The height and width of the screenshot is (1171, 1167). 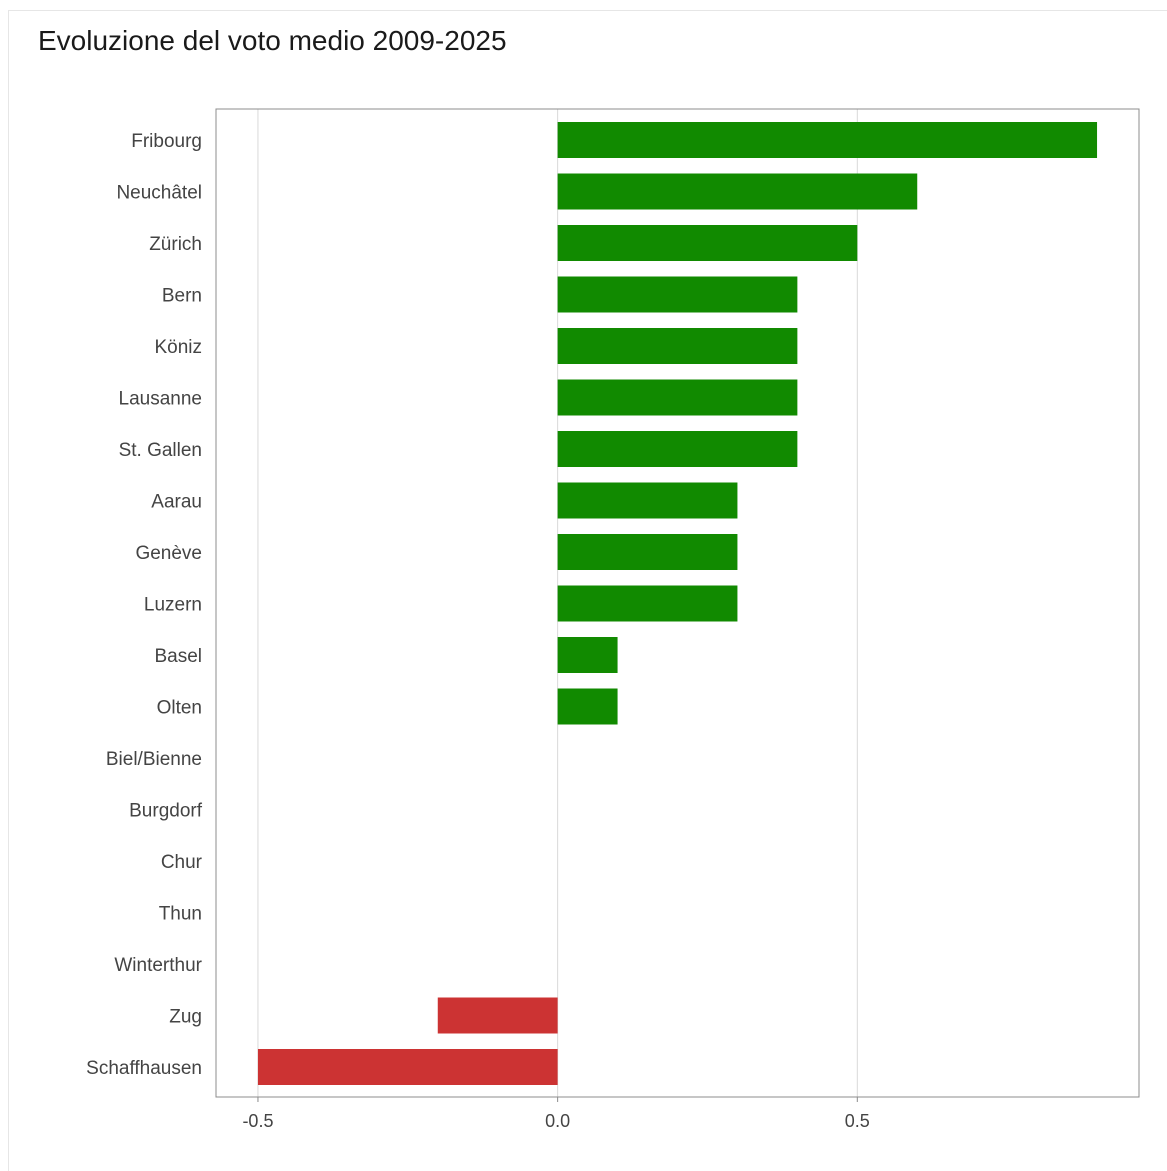 I want to click on bar-zug, so click(x=497, y=1015).